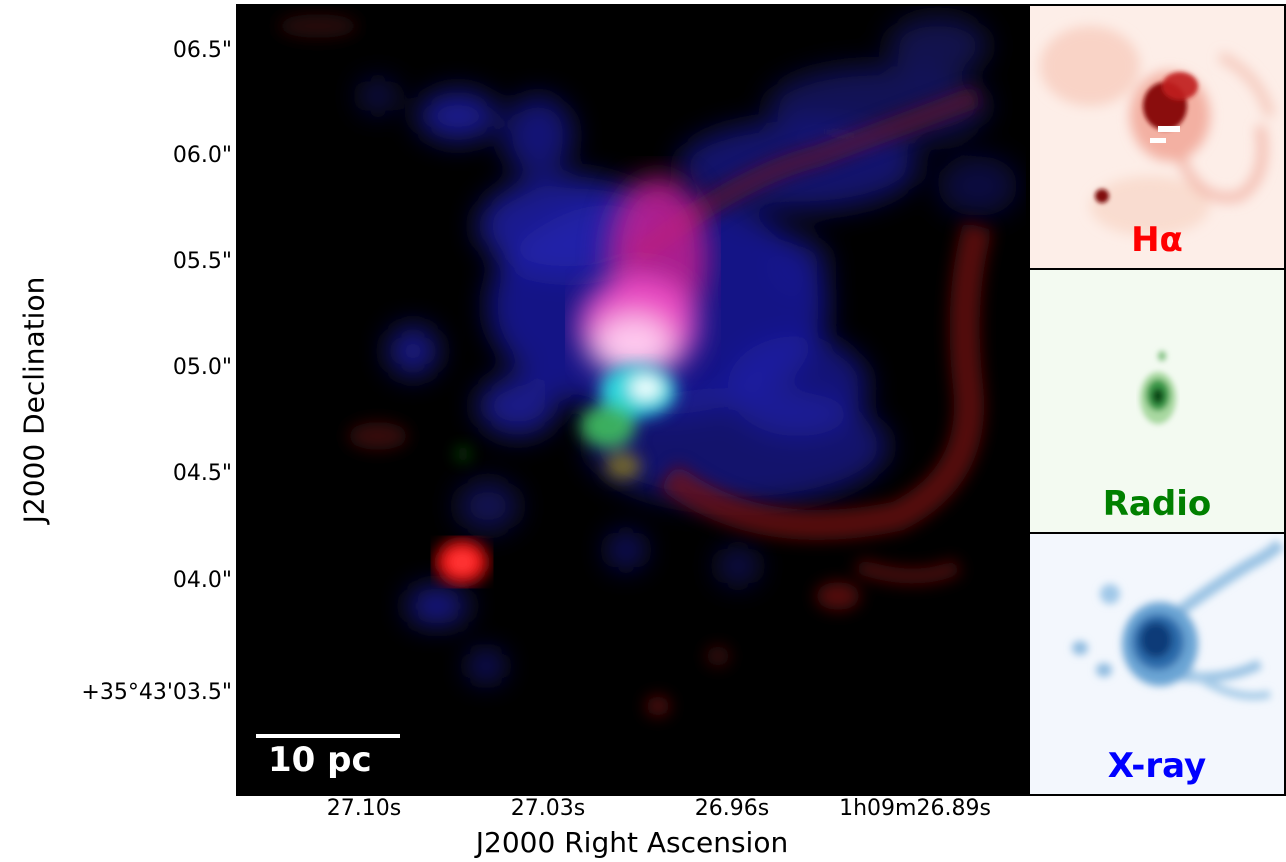 The width and height of the screenshot is (1286, 862). Describe the element at coordinates (202, 580) in the screenshot. I see `y-tick-label: 04.0"` at that location.